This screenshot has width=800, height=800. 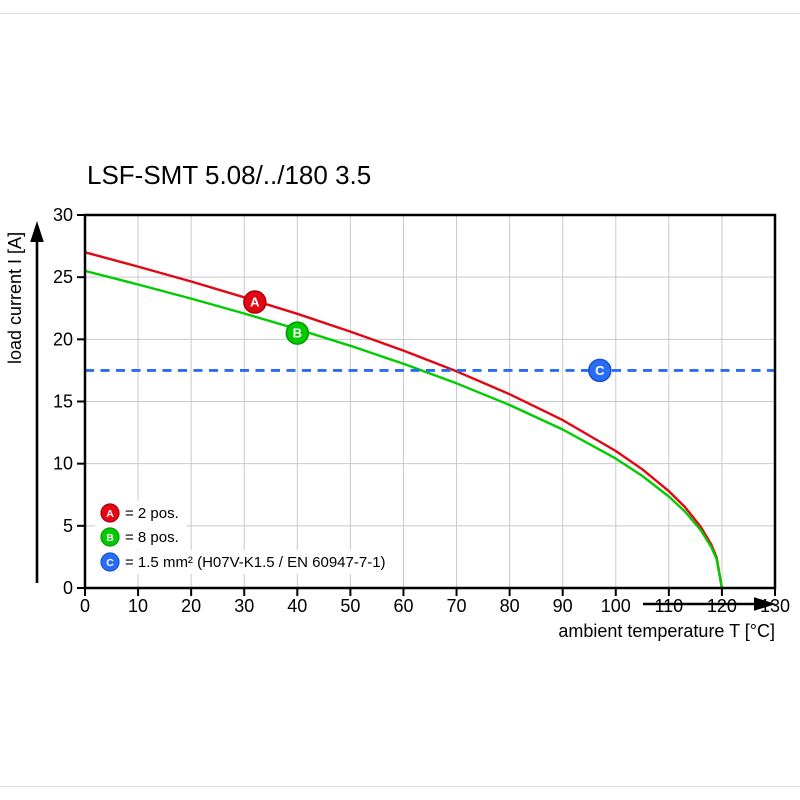 I want to click on bottom-divider, so click(x=400, y=786).